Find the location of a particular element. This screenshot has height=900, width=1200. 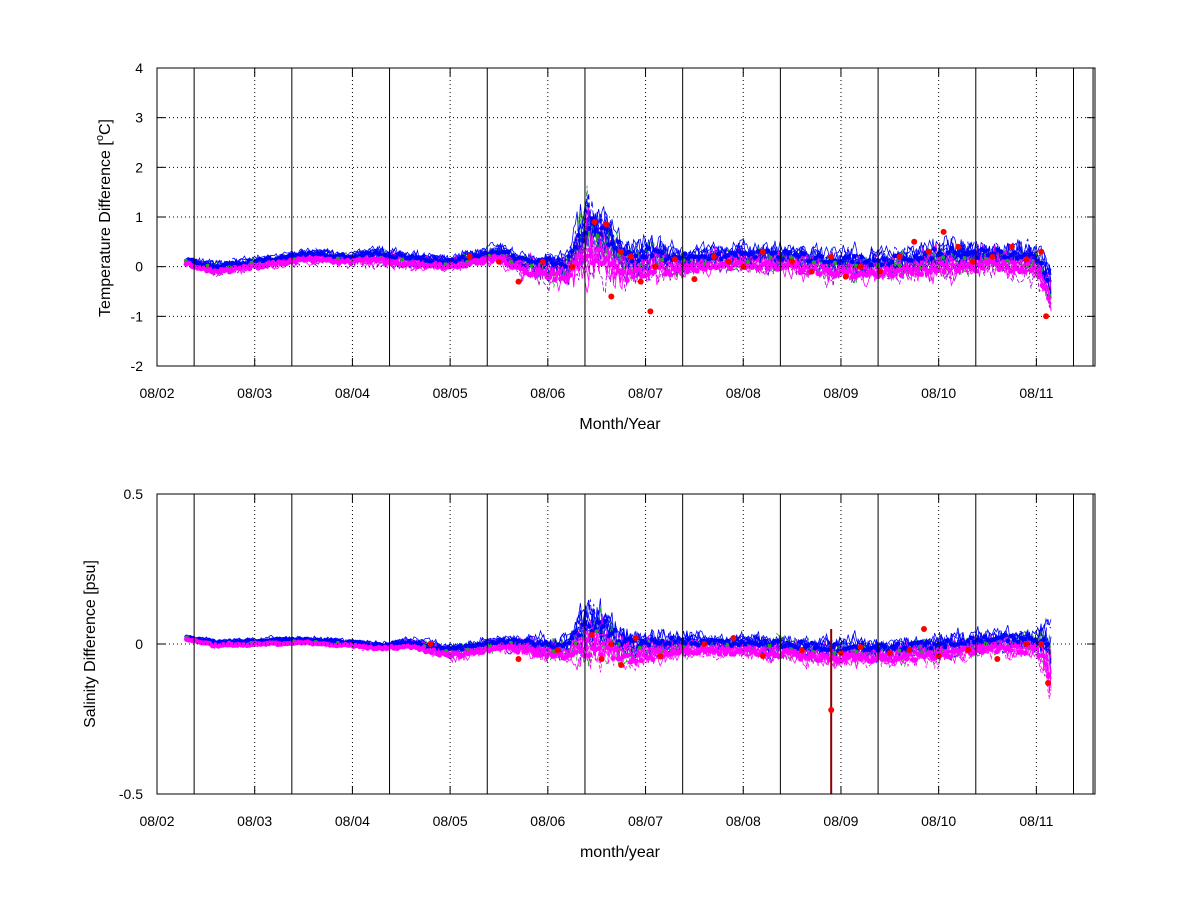

temperature-ytick-label: 4 is located at coordinates (139, 68).